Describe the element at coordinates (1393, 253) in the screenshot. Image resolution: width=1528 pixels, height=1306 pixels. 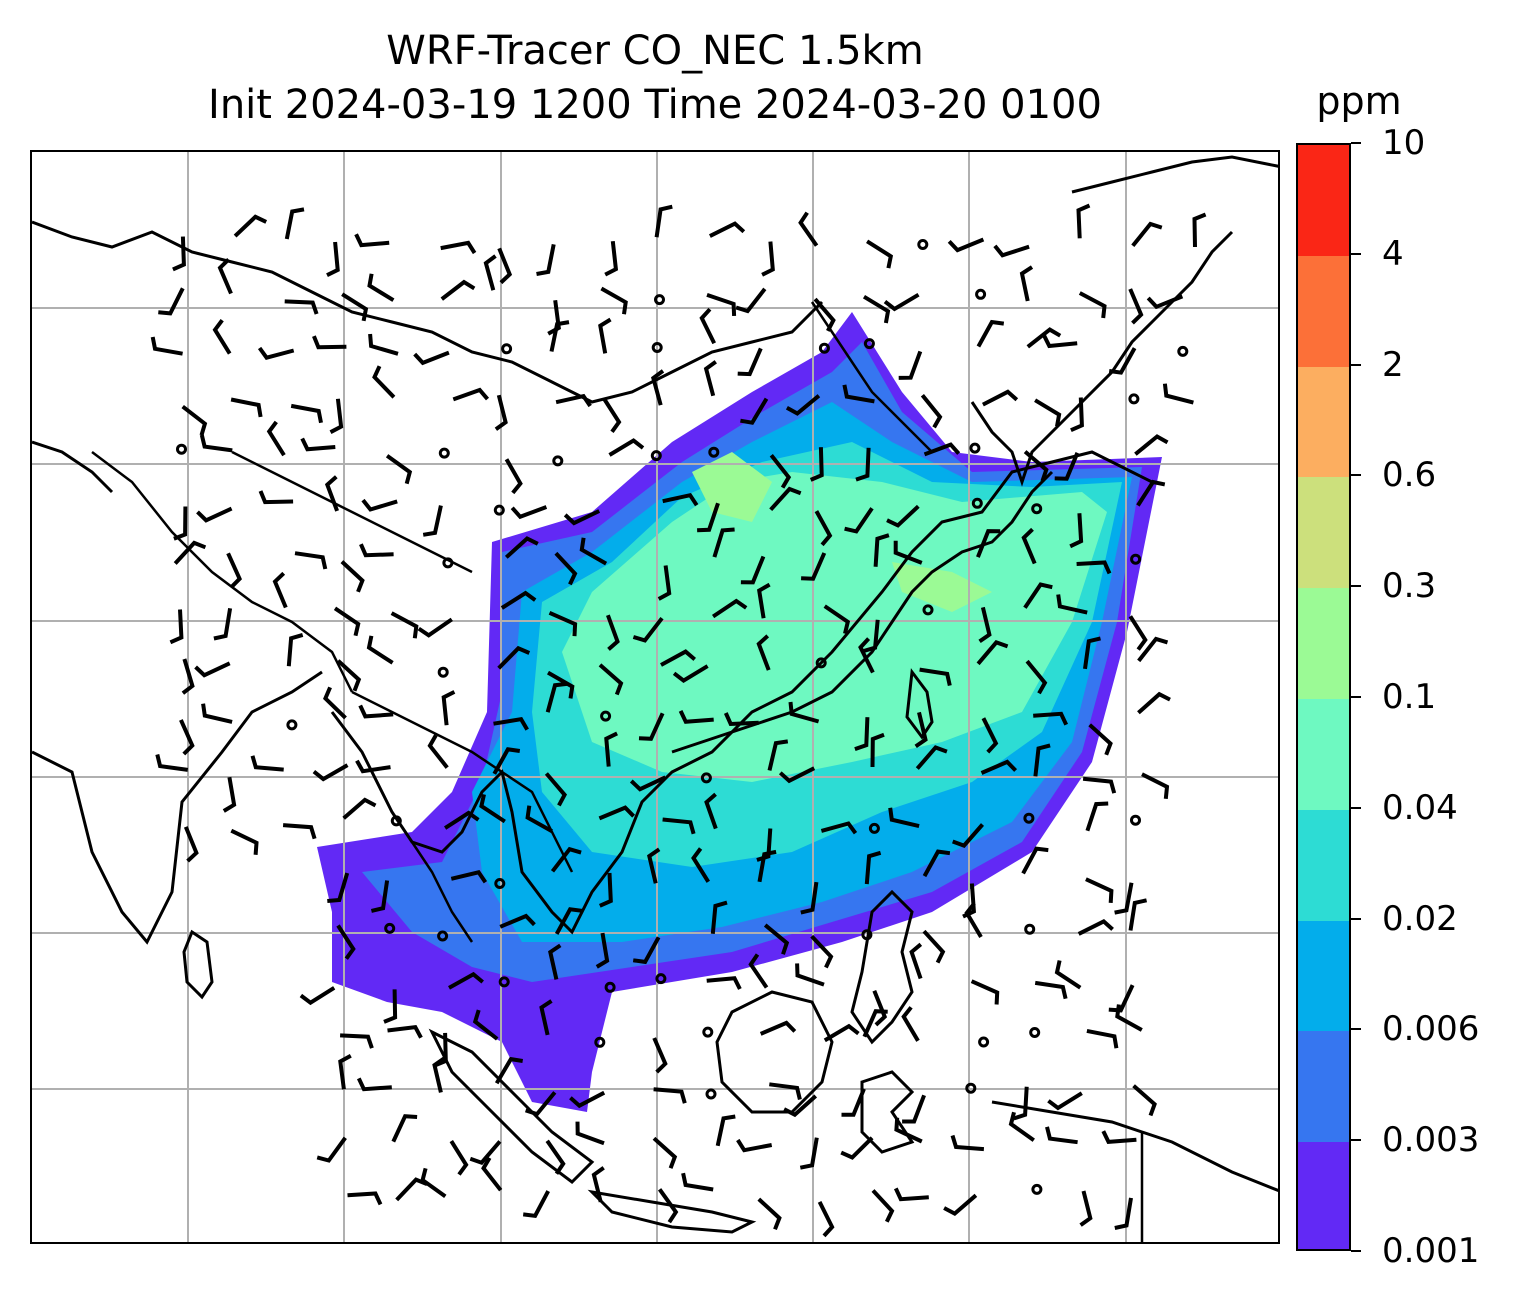
I see `colorbar-tick-label: 4` at that location.